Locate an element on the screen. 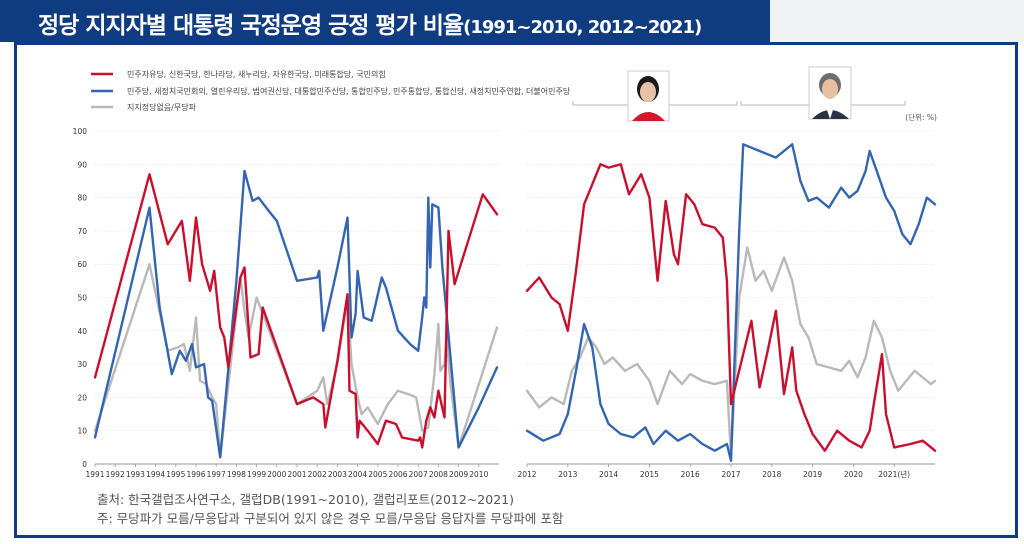 This screenshot has width=1024, height=544. title-main: 정당 지지자별 대통령 국정운영 긍정 평가 비율 is located at coordinates (251, 26).